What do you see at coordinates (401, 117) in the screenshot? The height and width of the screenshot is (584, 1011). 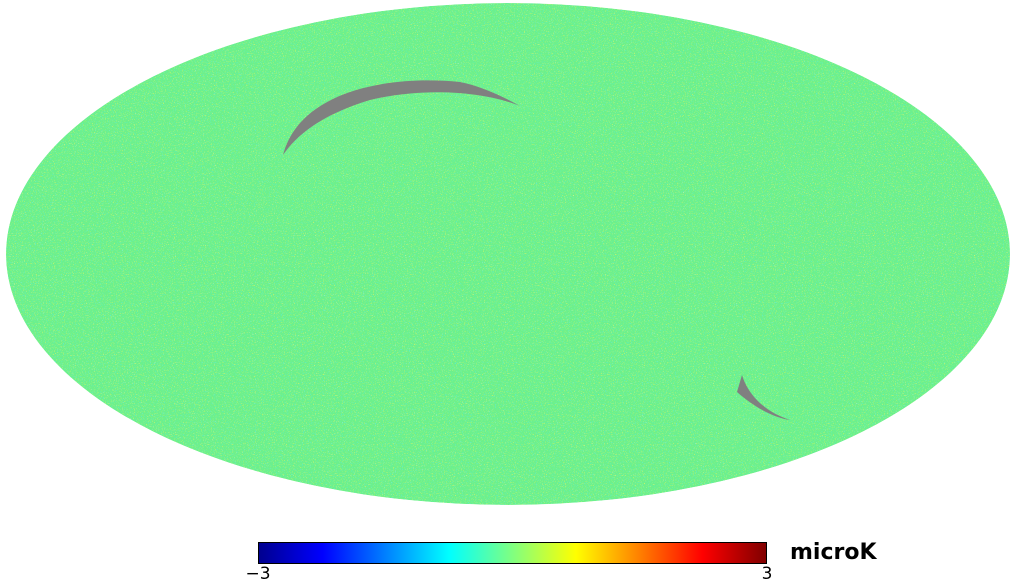 I see `masked-region-north` at bounding box center [401, 117].